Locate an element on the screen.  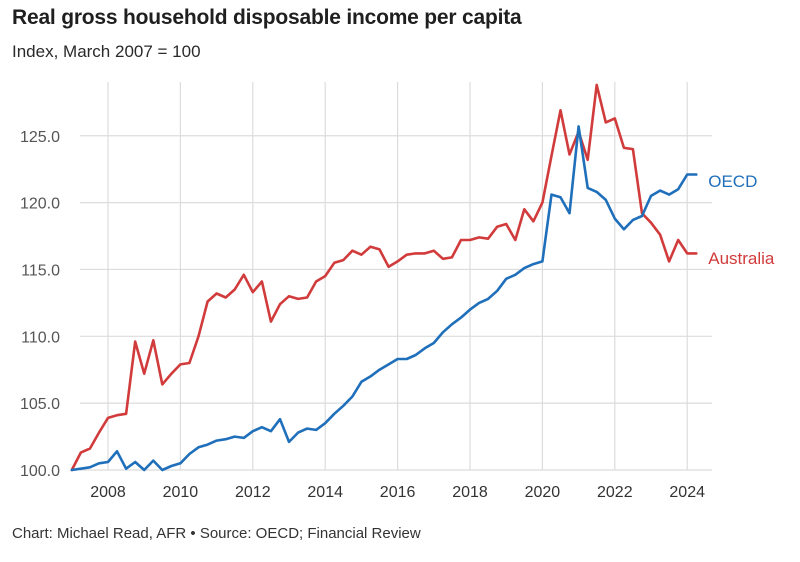
x-tick-label: 2008 is located at coordinates (108, 492).